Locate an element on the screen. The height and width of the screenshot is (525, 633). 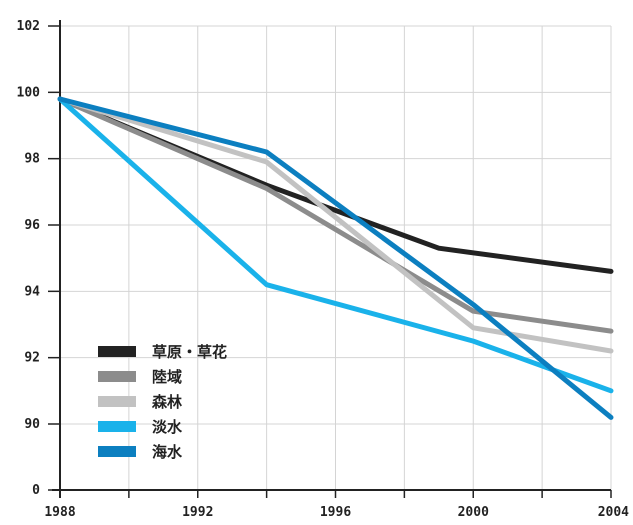
x-tick-label: 1996 is located at coordinates (335, 512).